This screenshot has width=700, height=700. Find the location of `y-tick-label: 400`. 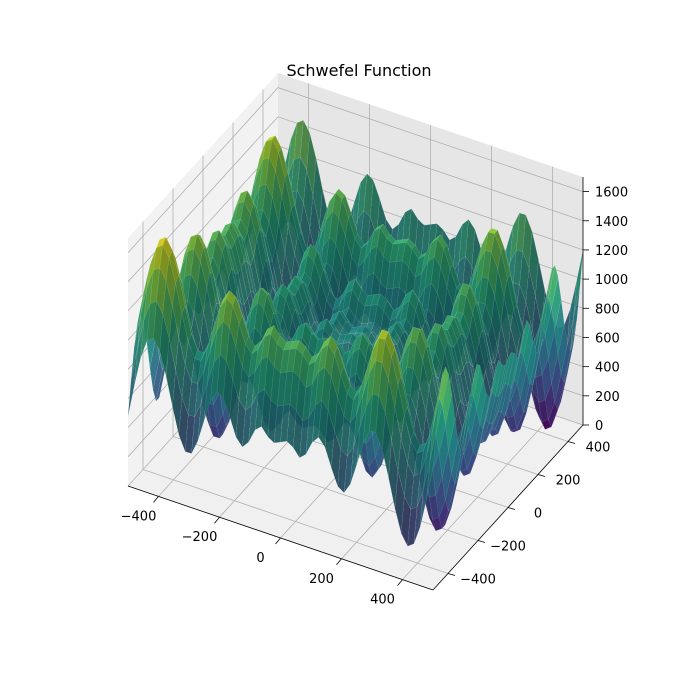

y-tick-label: 400 is located at coordinates (598, 448).